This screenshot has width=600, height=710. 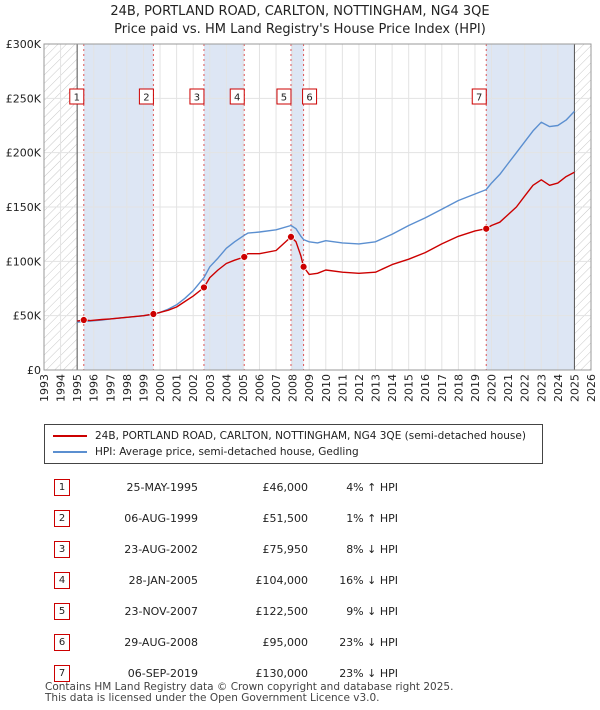 I want to click on x-tick-label: 2023, so click(x=541, y=388).